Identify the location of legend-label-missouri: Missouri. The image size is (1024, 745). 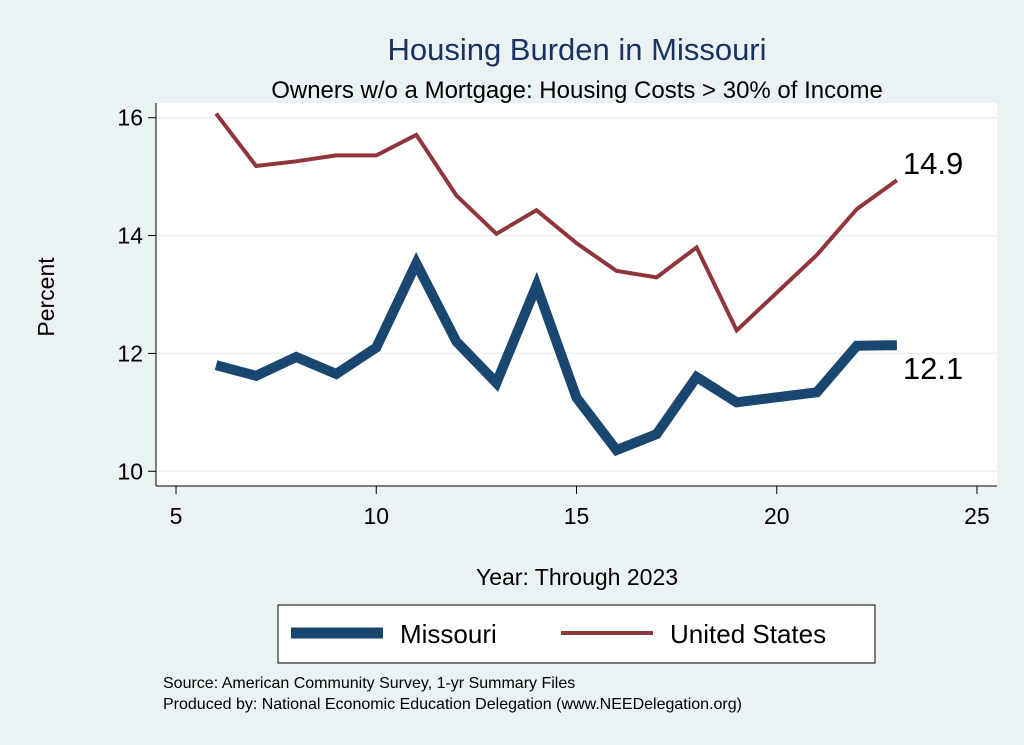
(448, 634).